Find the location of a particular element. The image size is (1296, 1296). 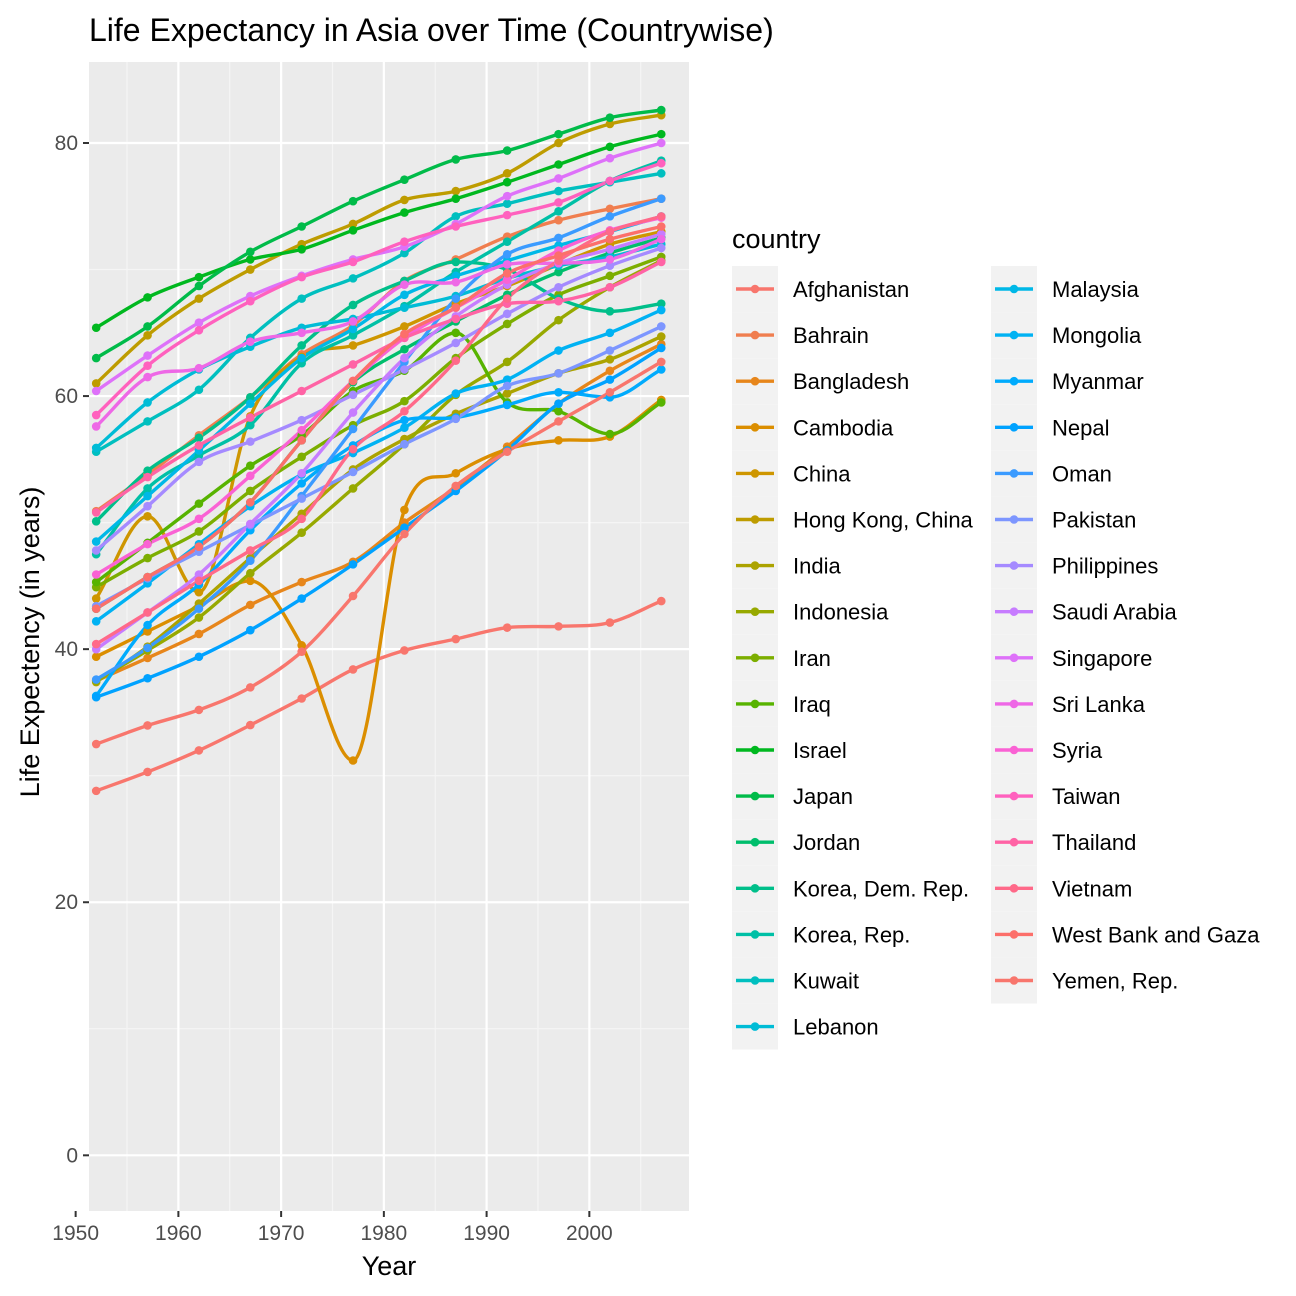

legend-label: Pakistan is located at coordinates (1094, 520).